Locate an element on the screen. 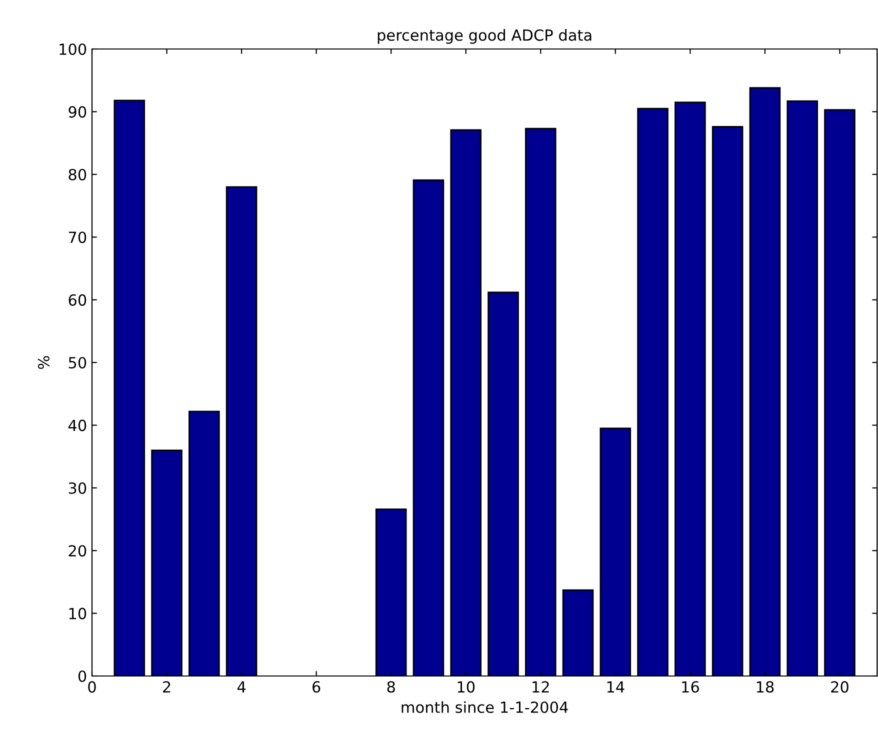 Image resolution: width=878 pixels, height=738 pixels. x-tick-label: 16 is located at coordinates (690, 687).